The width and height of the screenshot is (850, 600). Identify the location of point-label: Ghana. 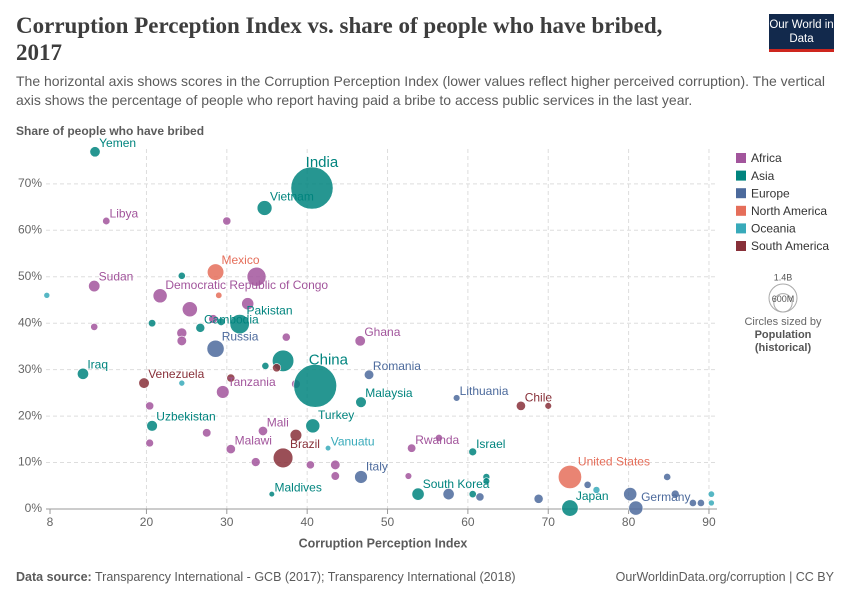
(382, 332).